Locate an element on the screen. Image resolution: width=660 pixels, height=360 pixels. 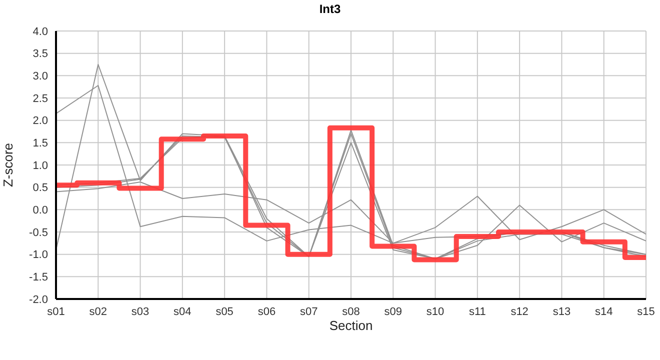
y-tick-label: 1.0 is located at coordinates (40, 166).